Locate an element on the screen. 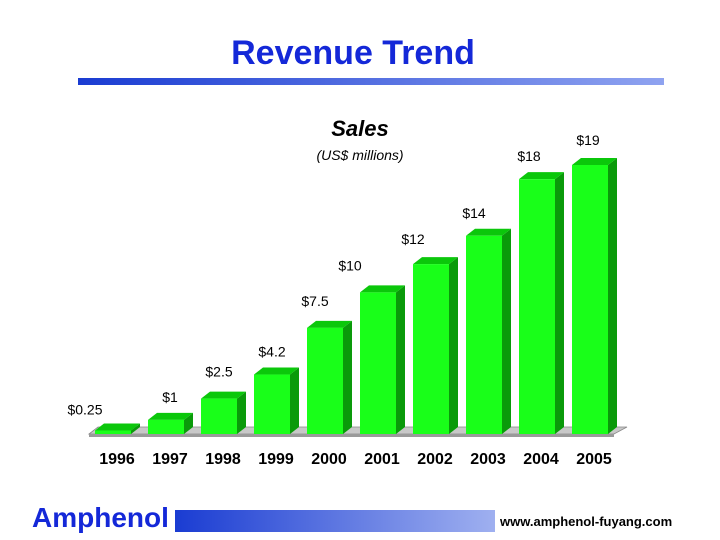 The height and width of the screenshot is (540, 720). data-label-2001: $10 is located at coordinates (350, 265).